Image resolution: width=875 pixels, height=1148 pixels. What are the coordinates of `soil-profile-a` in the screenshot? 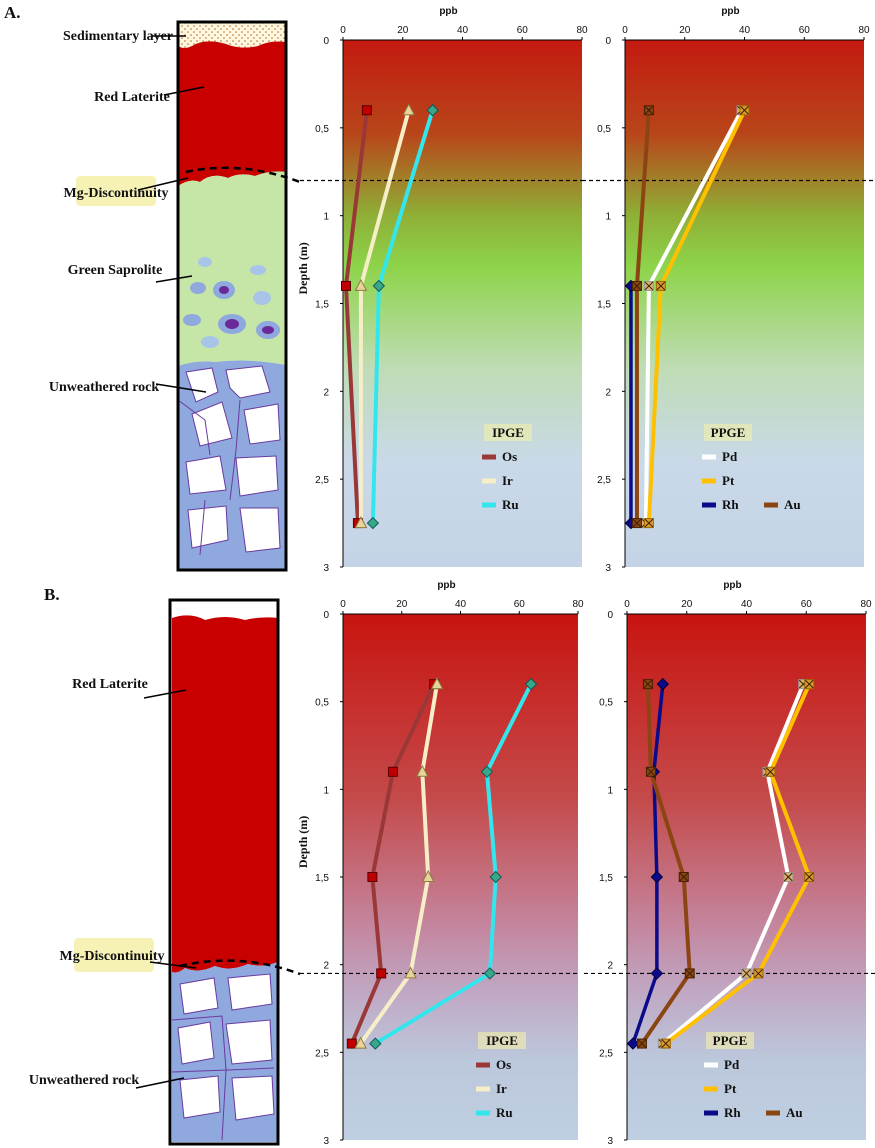 It's located at (232, 296).